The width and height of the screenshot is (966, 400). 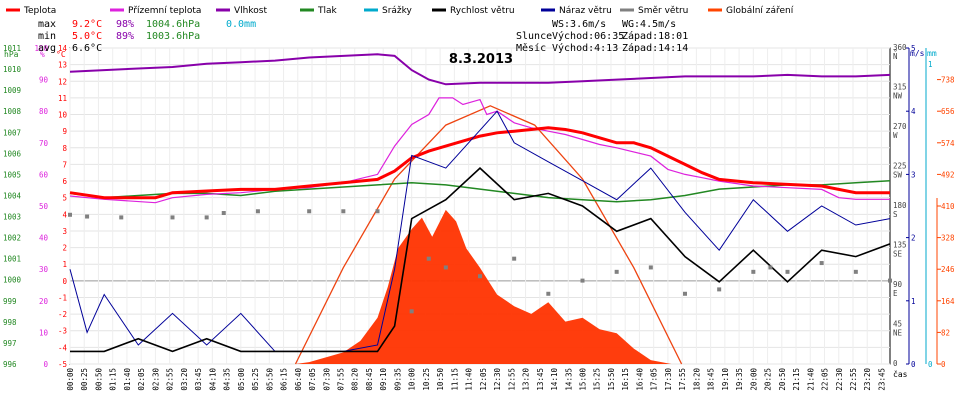 I want to click on axis-x-tick: 12:05, so click(x=483, y=379).